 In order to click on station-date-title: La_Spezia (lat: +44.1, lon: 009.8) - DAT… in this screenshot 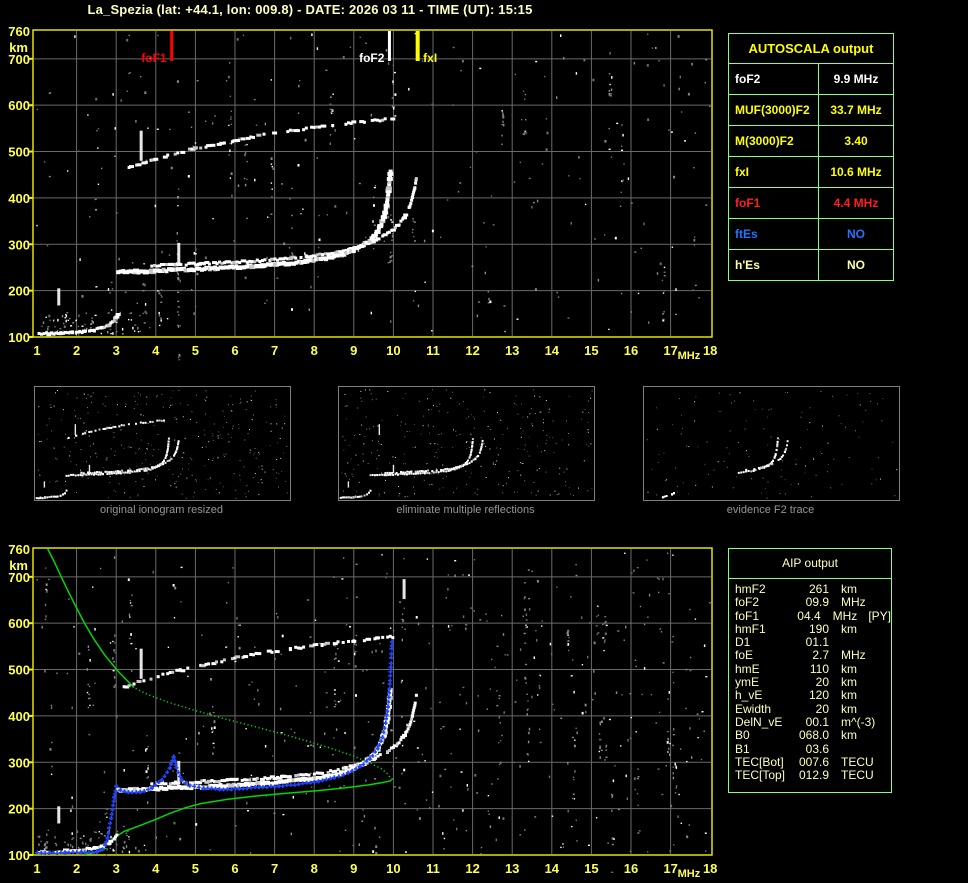, I will do `click(310, 9)`.